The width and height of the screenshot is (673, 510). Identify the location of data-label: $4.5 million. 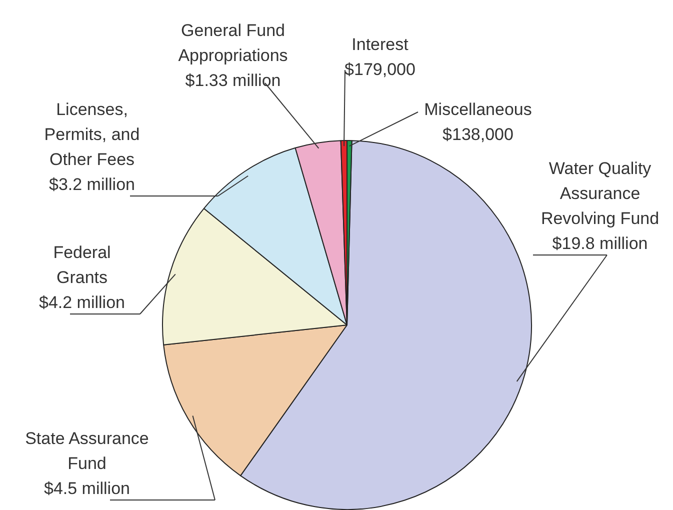
(87, 488).